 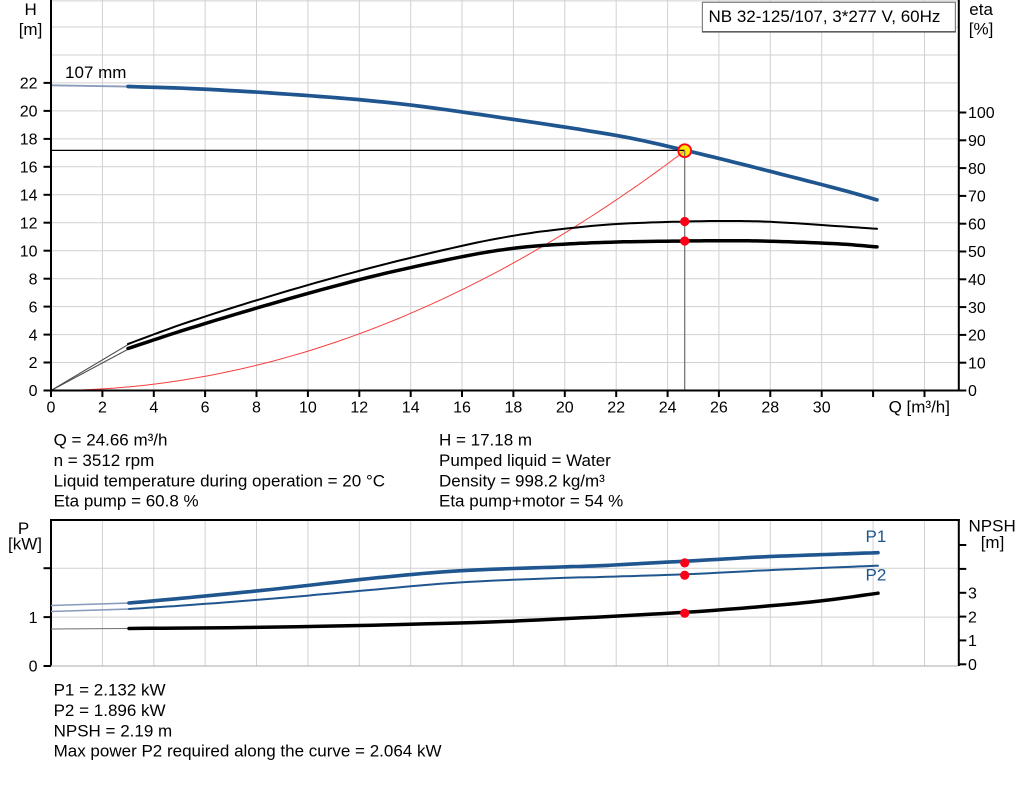 What do you see at coordinates (25, 543) in the screenshot?
I see `svg-text: [kW]` at bounding box center [25, 543].